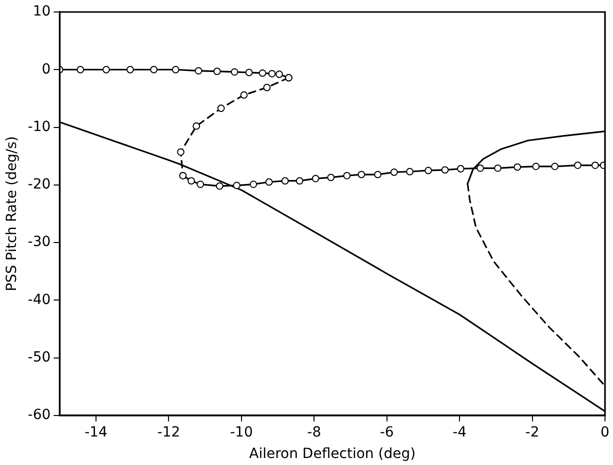  Describe the element at coordinates (96, 432) in the screenshot. I see `x-tick-label: -14` at that location.